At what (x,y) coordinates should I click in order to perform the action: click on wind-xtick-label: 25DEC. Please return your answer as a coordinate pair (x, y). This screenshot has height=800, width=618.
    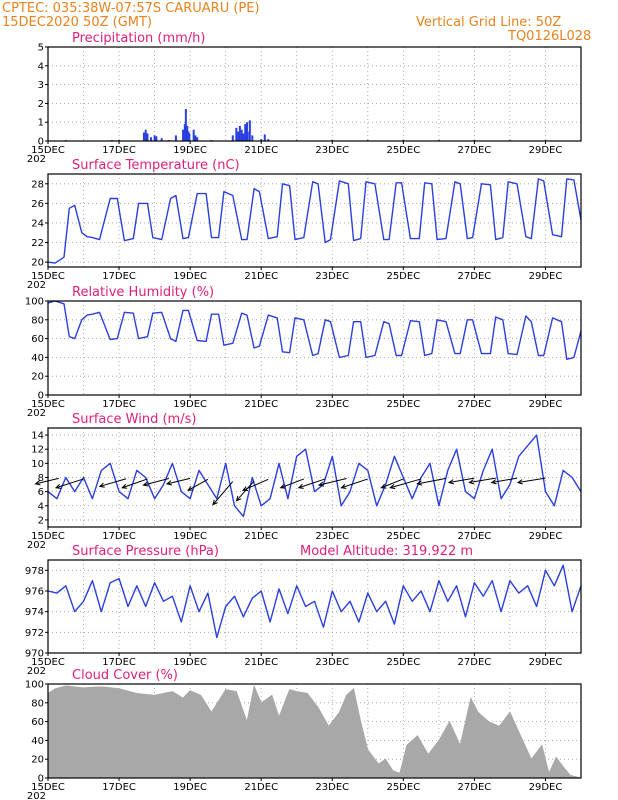
    Looking at the image, I should click on (403, 536).